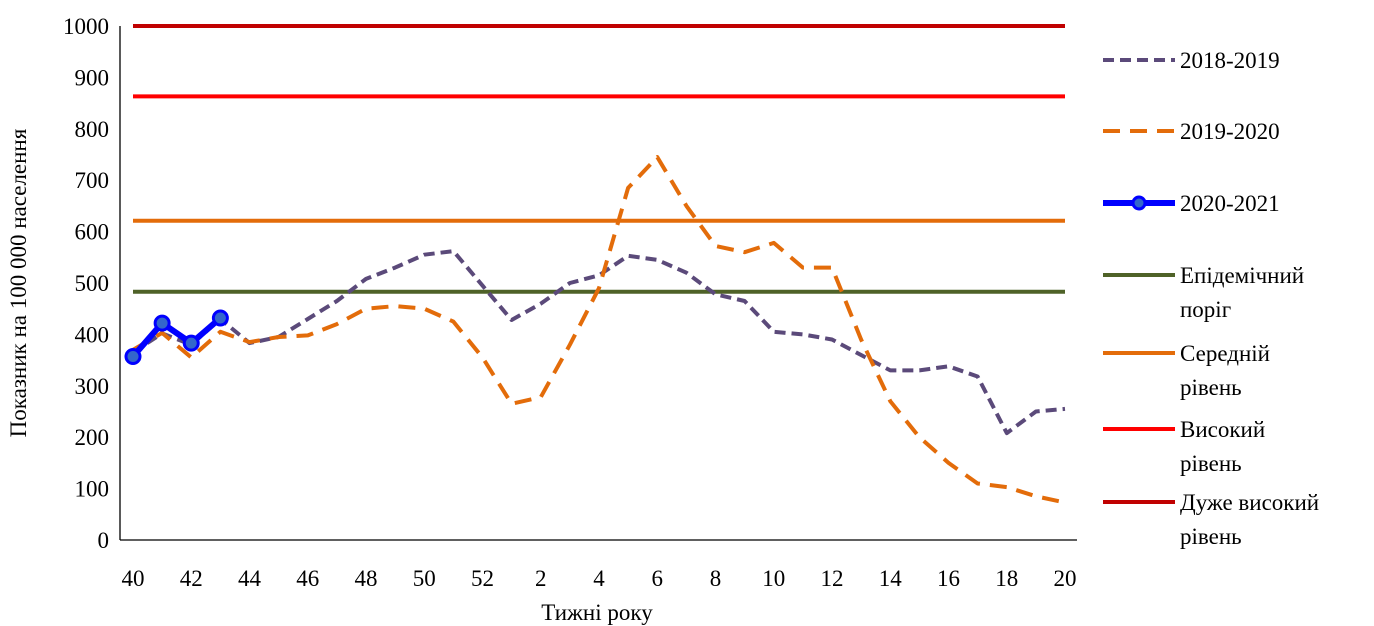 The image size is (1374, 626). What do you see at coordinates (92, 437) in the screenshot?
I see `y-tick-label: 200` at bounding box center [92, 437].